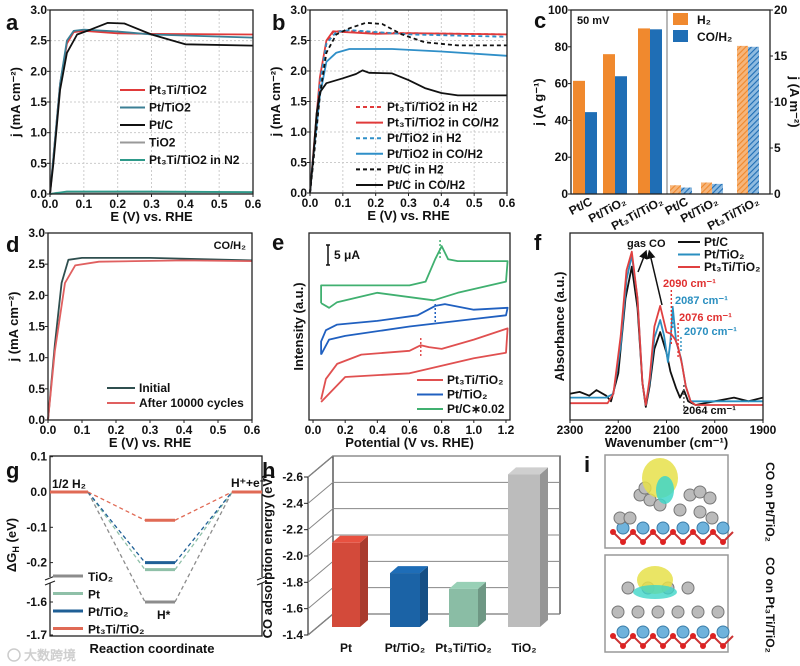  Describe the element at coordinates (16, 549) in the screenshot. I see `y-axis-label-sub: H` at that location.